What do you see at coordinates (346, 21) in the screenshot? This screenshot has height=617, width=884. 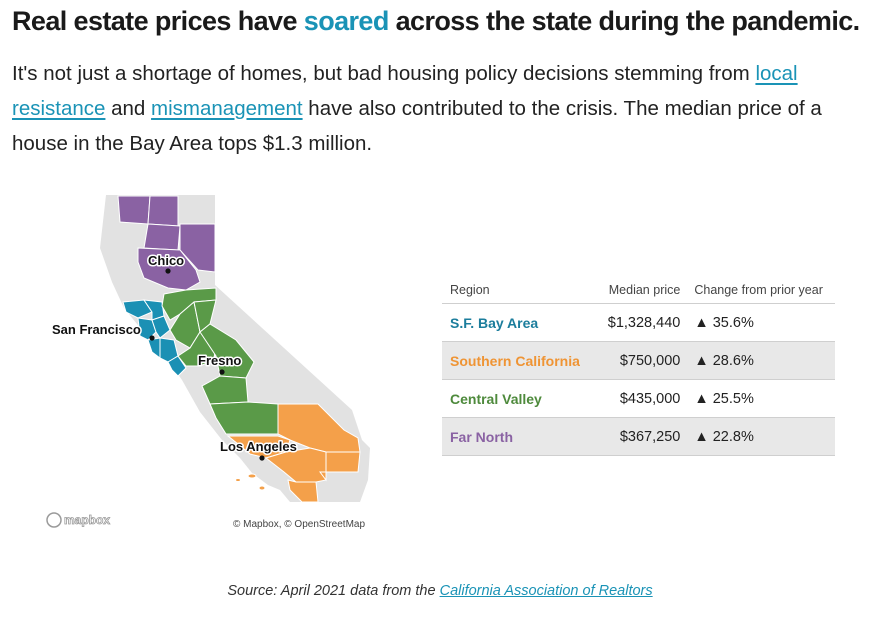 I see `headline-highlight: soared` at bounding box center [346, 21].